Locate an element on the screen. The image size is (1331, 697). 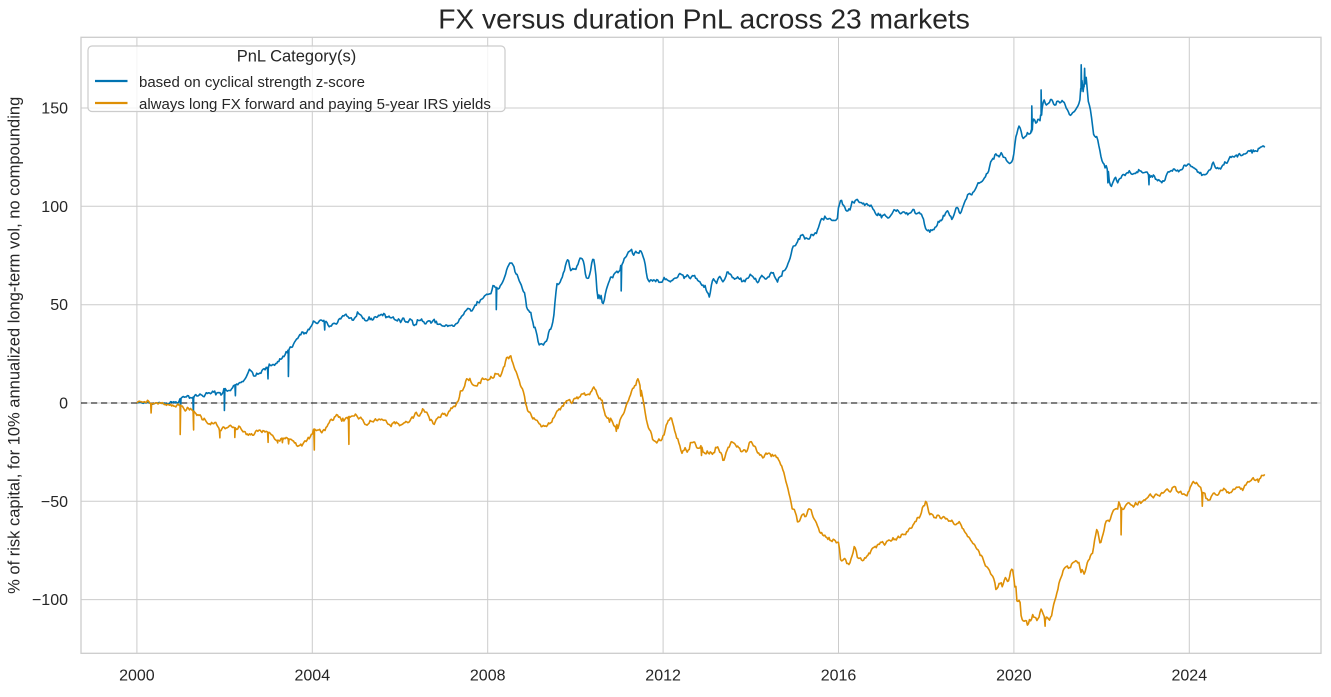
svg-text: 0 is located at coordinates (63, 404).